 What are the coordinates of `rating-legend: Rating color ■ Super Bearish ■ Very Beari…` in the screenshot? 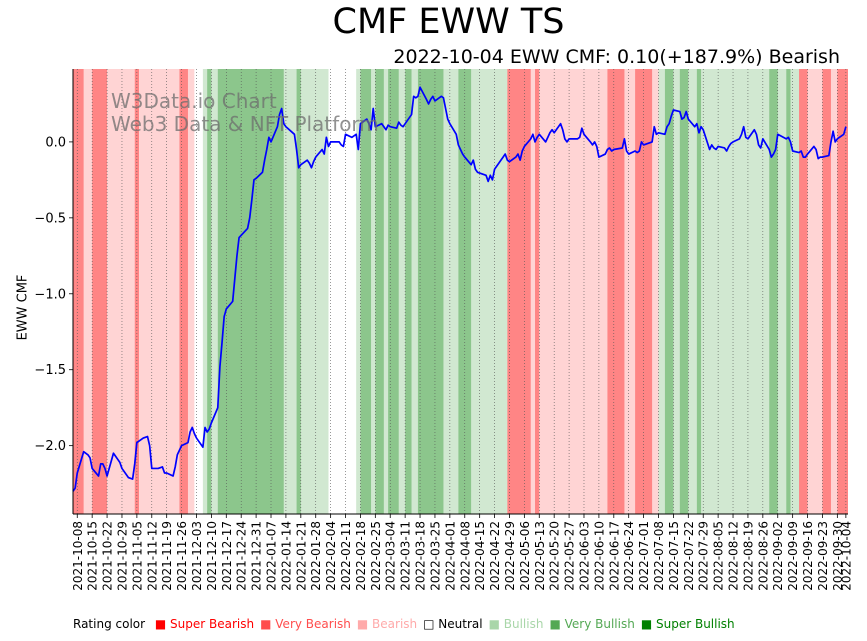 It's located at (407, 624).